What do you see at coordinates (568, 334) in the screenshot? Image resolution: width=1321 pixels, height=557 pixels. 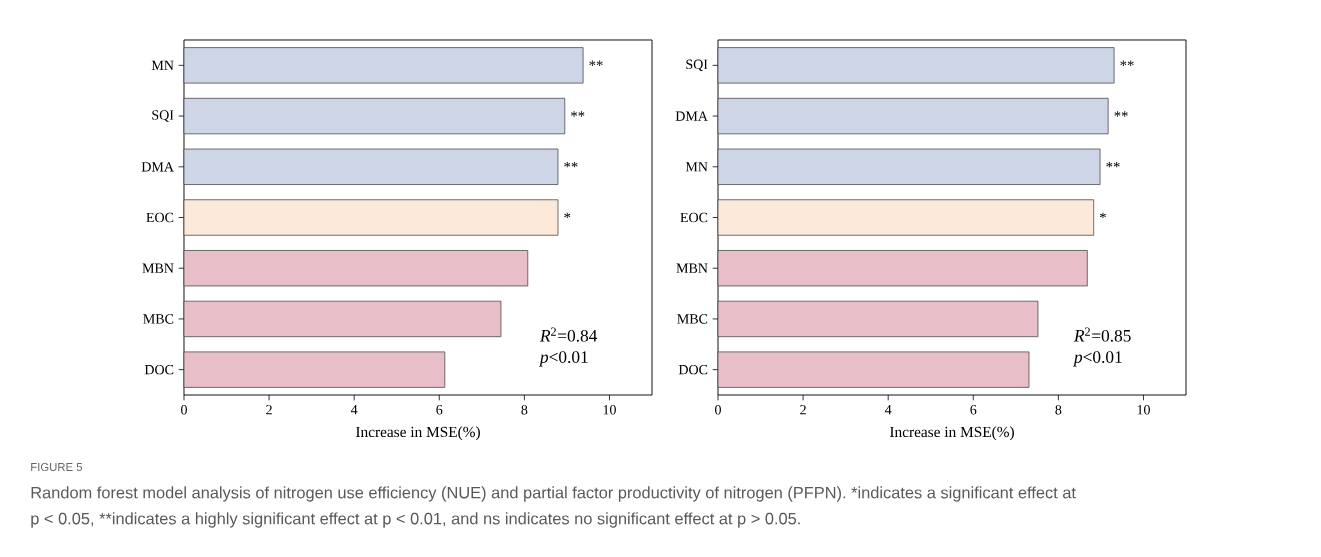 I see `annotation: R$^{2}$=0.84` at bounding box center [568, 334].